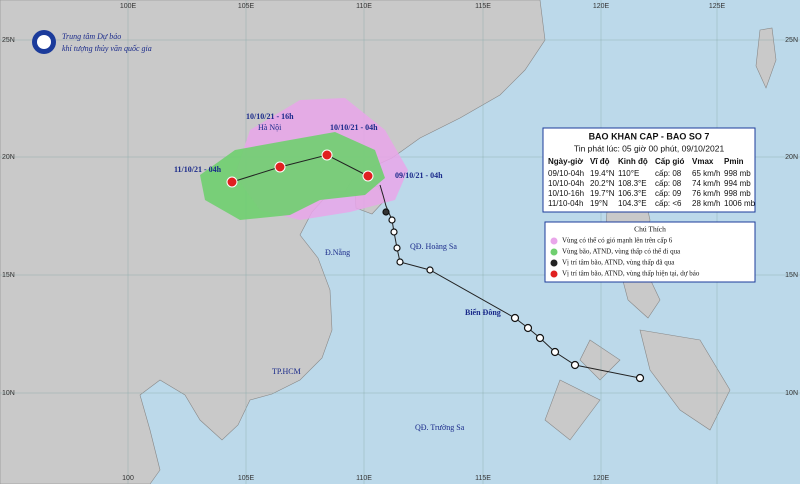 This screenshot has width=800, height=489. I want to click on table-cell: 994 mb, so click(737, 183).